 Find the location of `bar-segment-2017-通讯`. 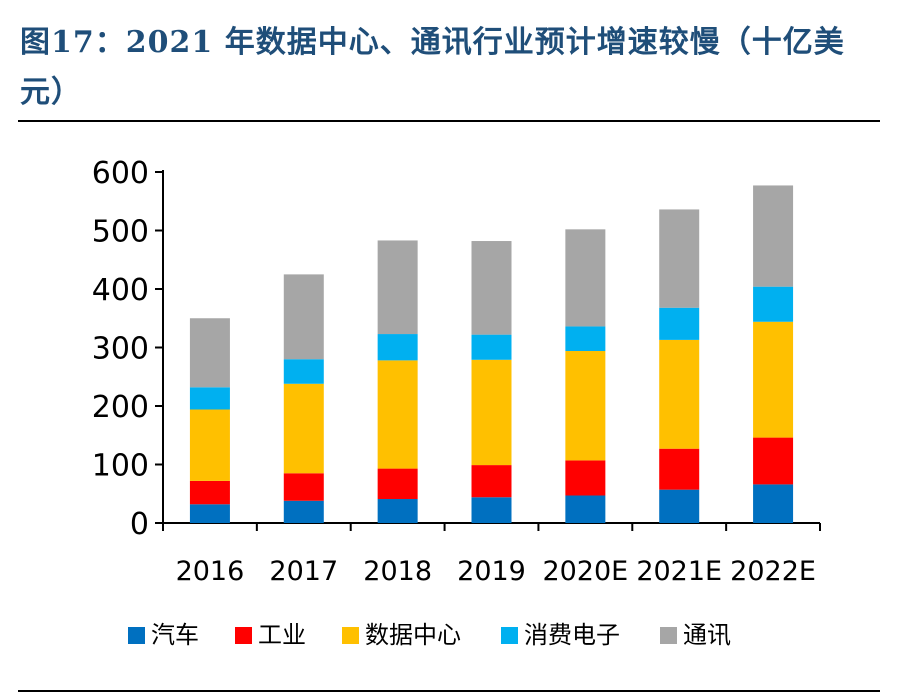

bar-segment-2017-通讯 is located at coordinates (303, 317).